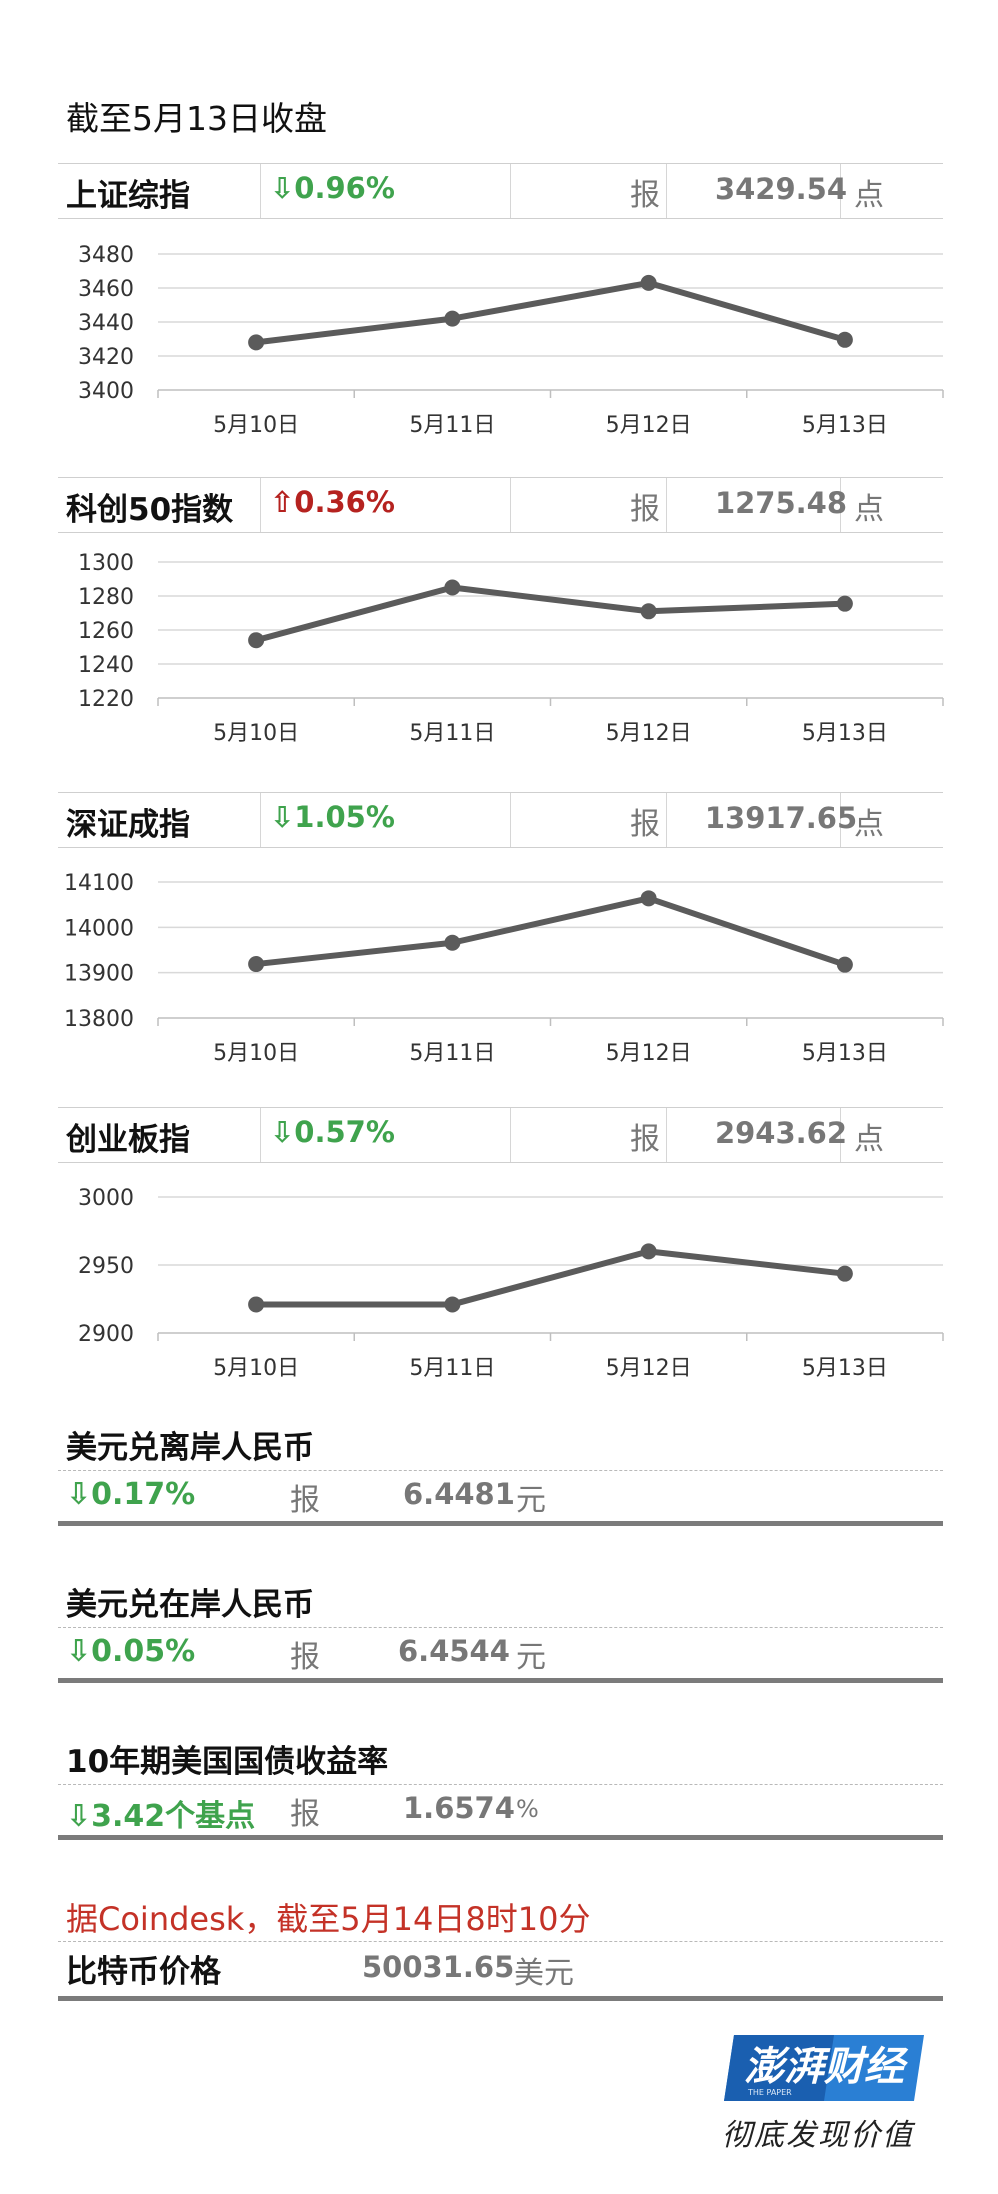 This screenshot has height=2194, width=998. What do you see at coordinates (128, 196) in the screenshot?
I see `index-name: 上证综指` at bounding box center [128, 196].